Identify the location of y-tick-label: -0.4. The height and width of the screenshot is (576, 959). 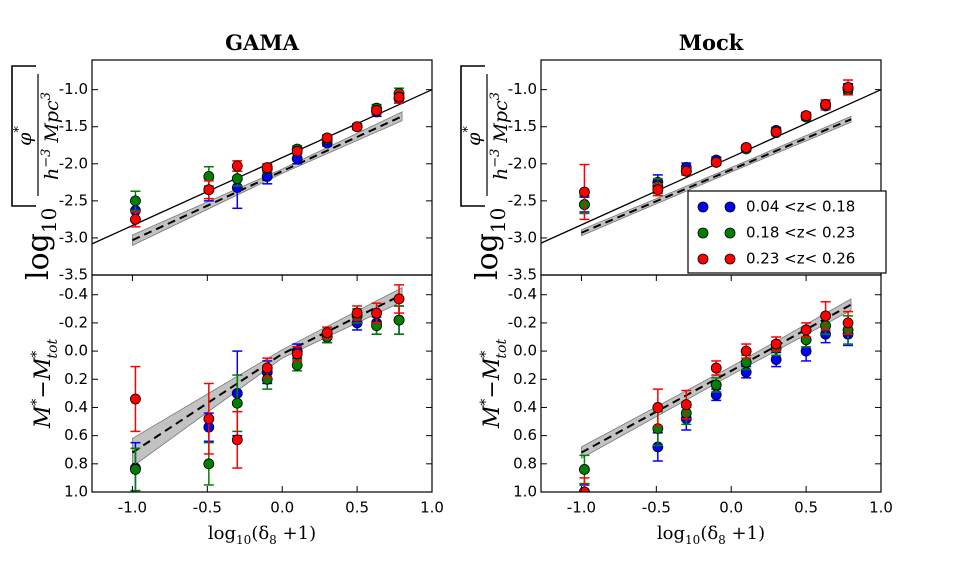
(73, 294).